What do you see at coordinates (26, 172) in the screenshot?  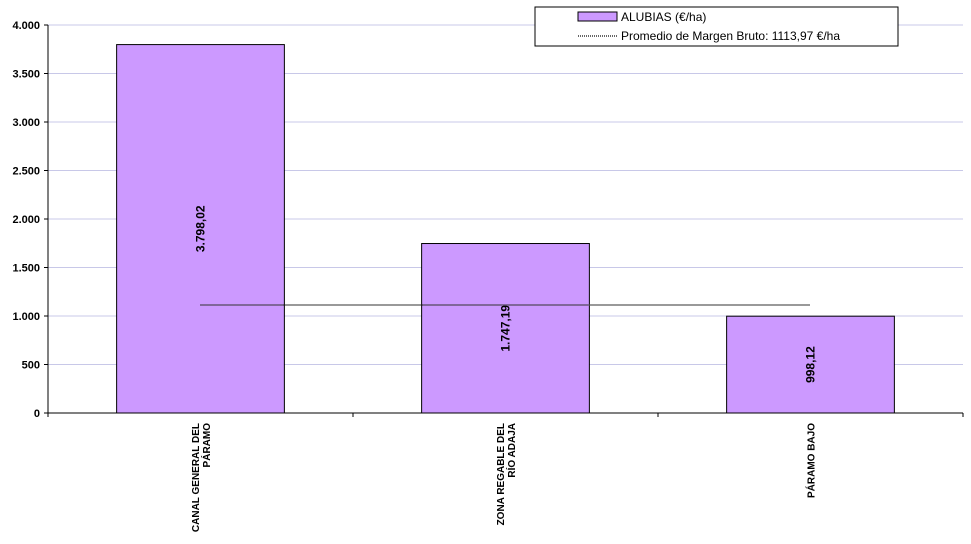 I see `y-tick-label: 2.500` at bounding box center [26, 172].